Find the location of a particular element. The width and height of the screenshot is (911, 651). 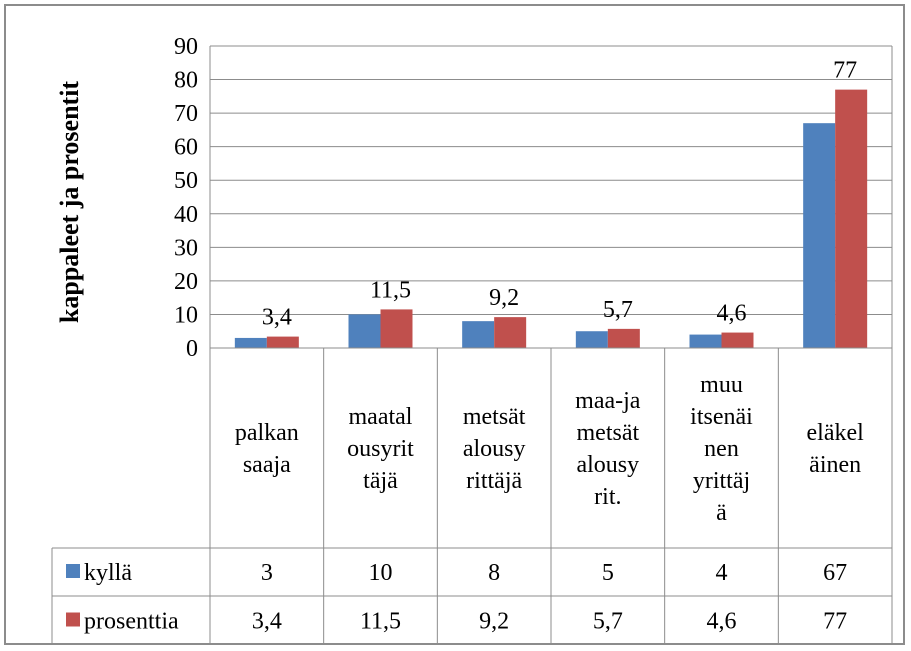

data-label: 77 is located at coordinates (845, 71).